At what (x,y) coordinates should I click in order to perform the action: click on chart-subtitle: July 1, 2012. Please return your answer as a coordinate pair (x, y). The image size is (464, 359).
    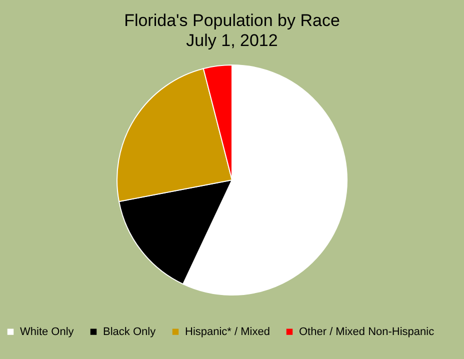
    Looking at the image, I should click on (232, 40).